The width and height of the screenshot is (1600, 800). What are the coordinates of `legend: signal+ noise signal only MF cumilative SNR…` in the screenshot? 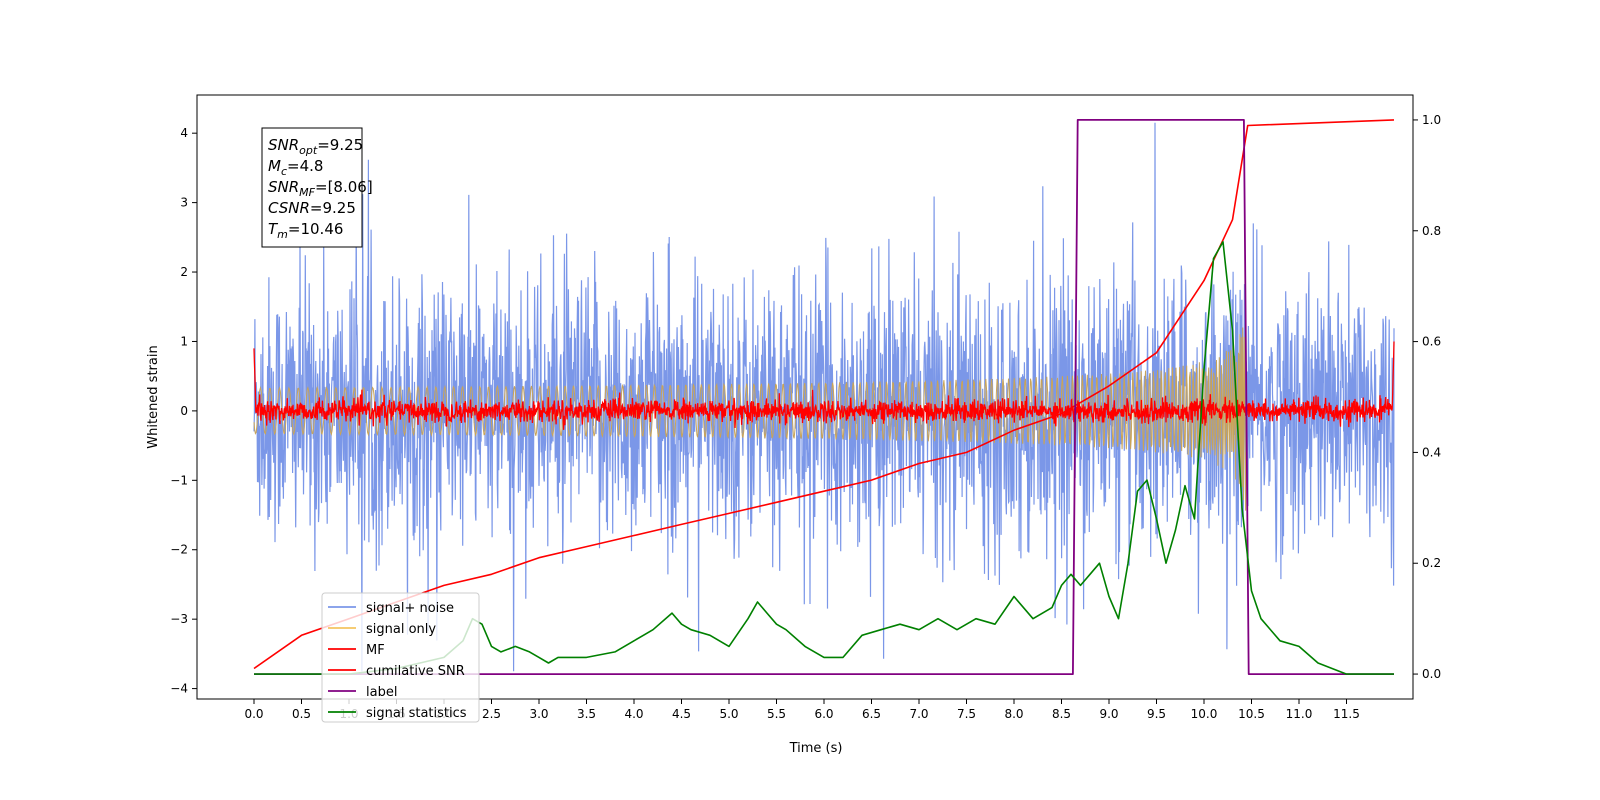 It's located at (400, 657).